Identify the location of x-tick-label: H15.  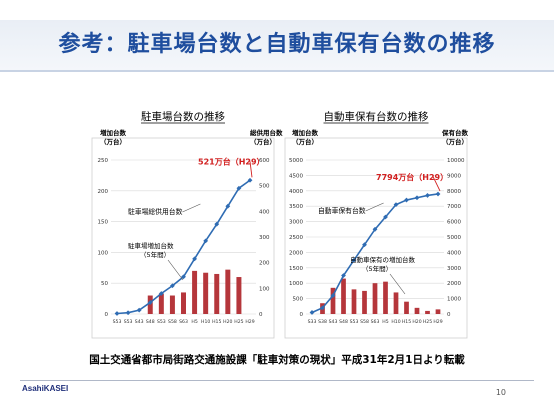
(406, 322).